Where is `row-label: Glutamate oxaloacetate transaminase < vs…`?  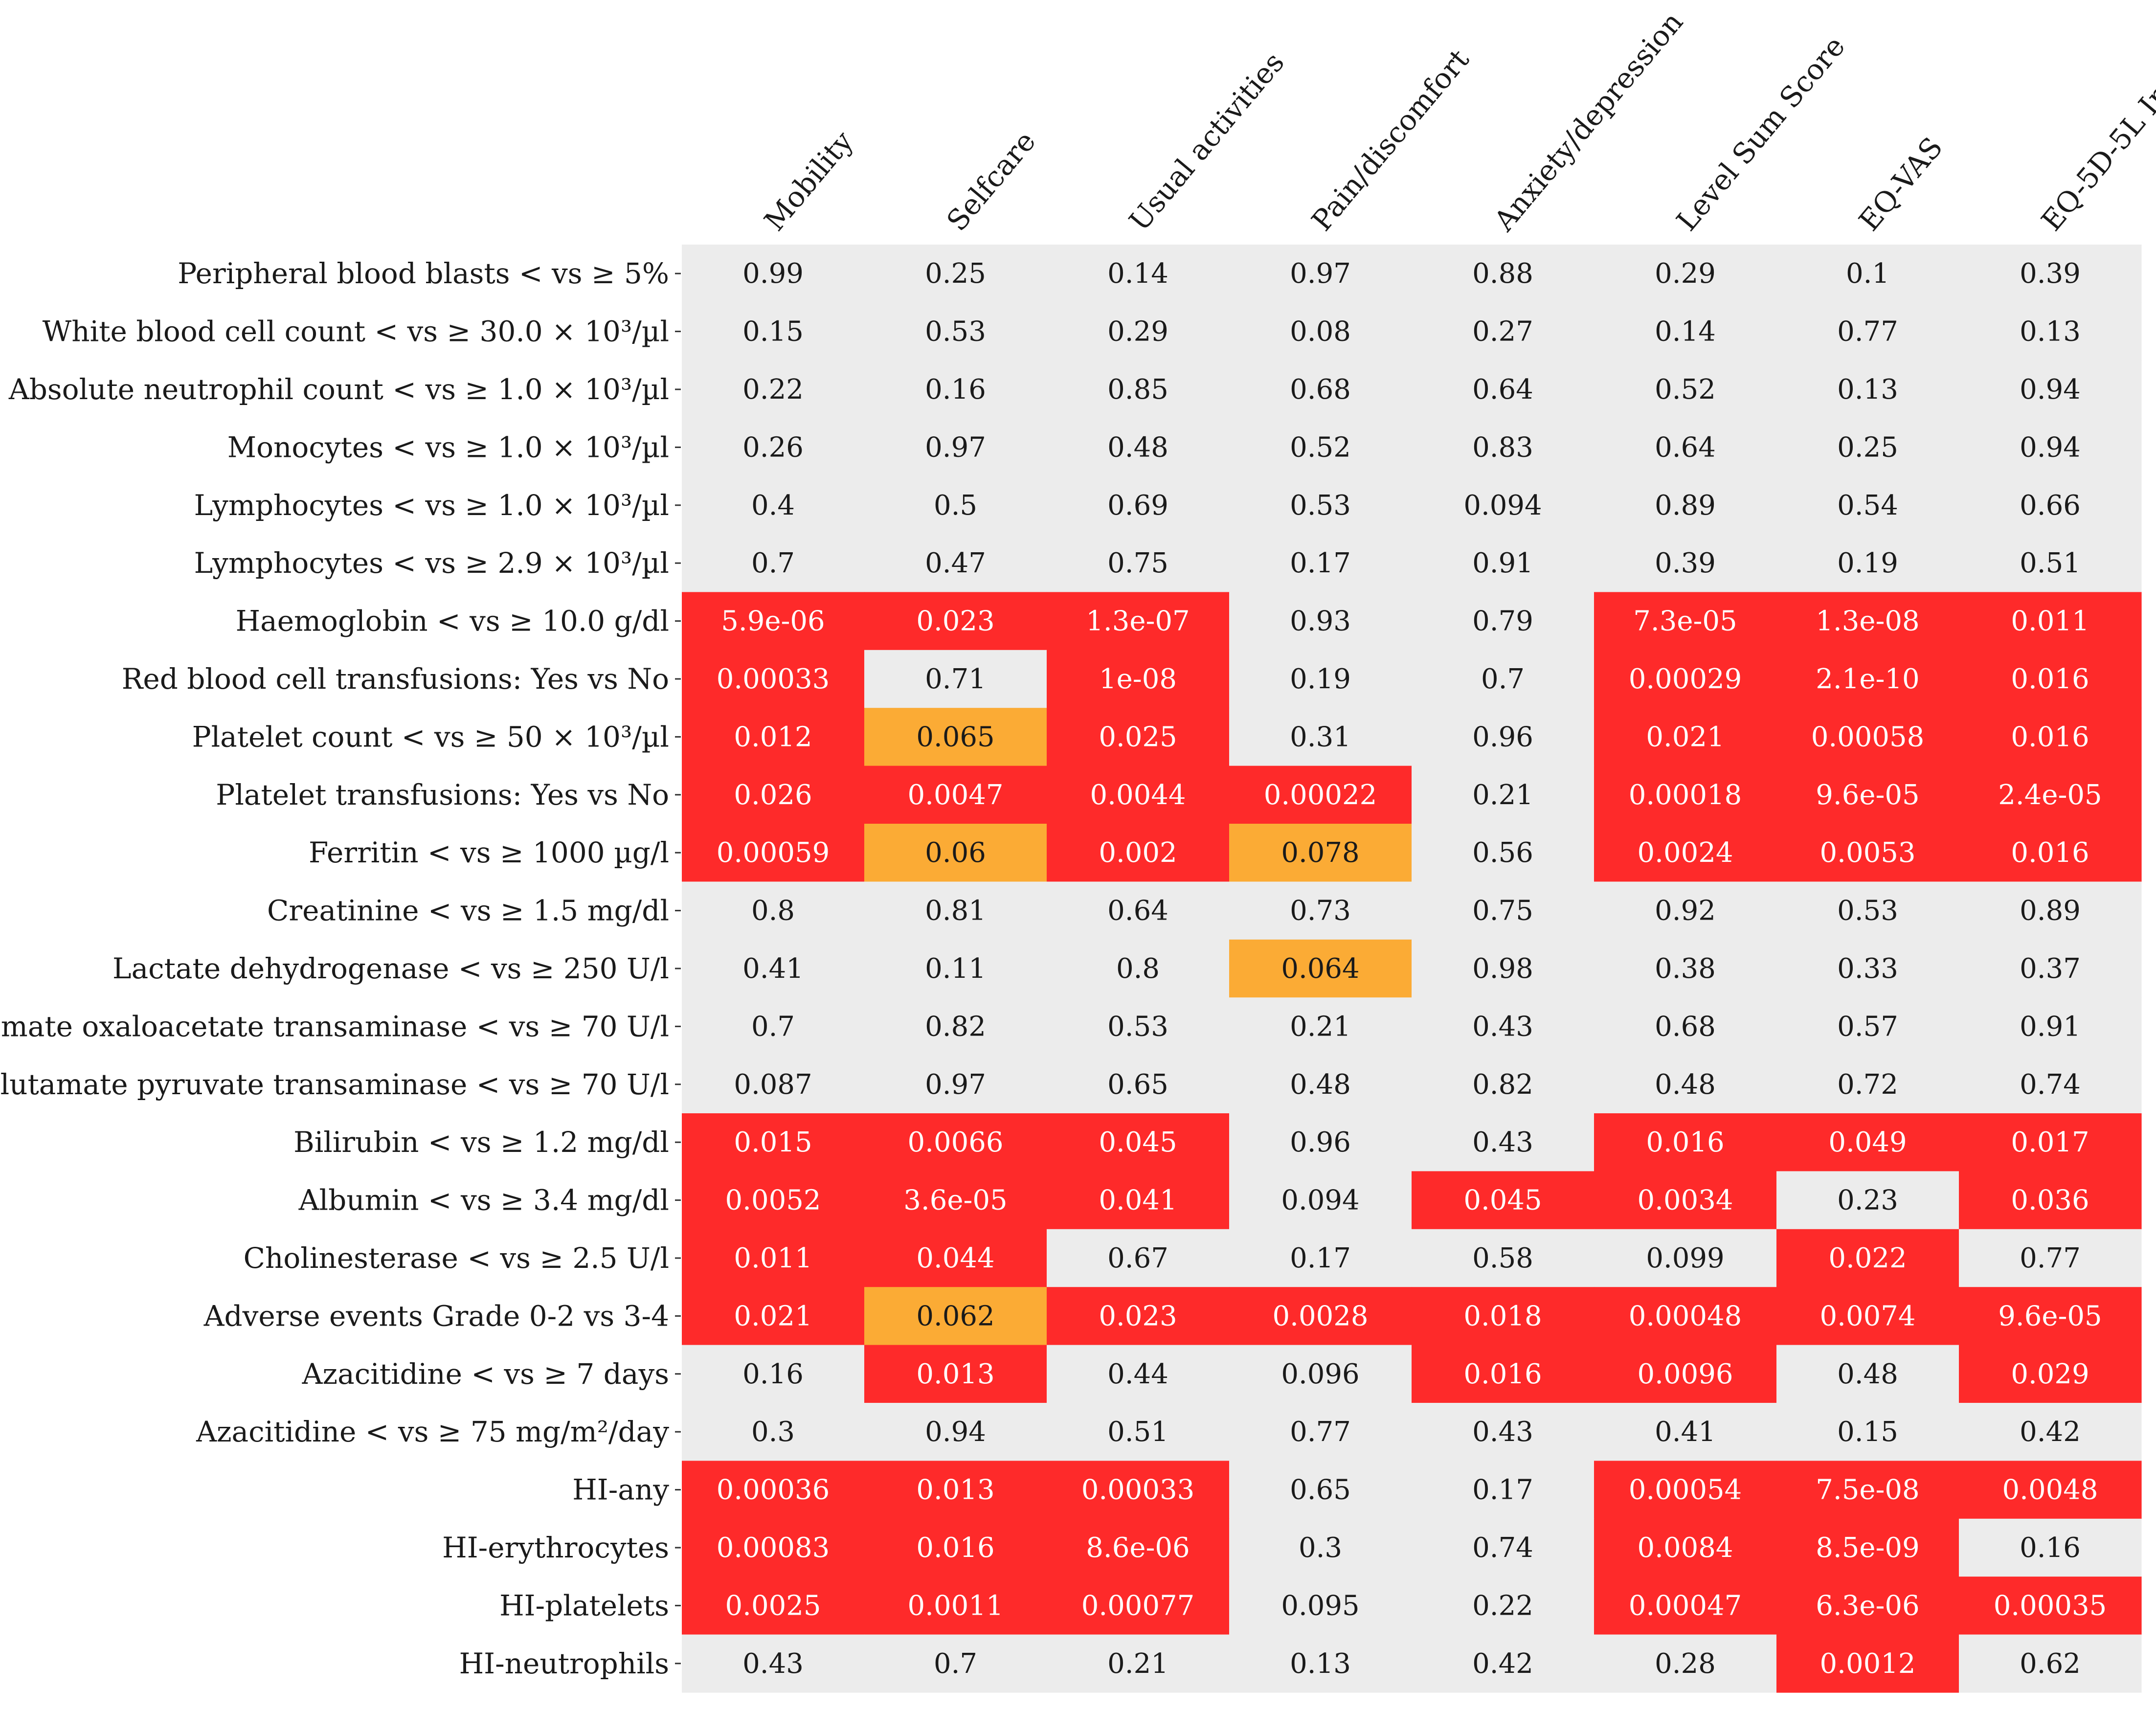 row-label: Glutamate oxaloacetate transaminase < vs… is located at coordinates (334, 1027).